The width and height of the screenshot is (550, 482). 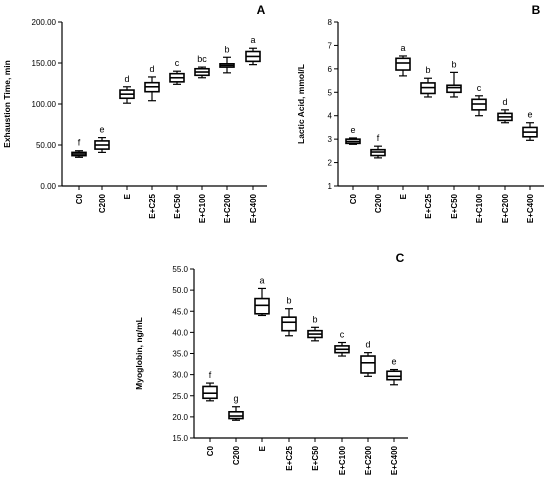 I want to click on y-tick-label: 55.0, so click(x=180, y=269).